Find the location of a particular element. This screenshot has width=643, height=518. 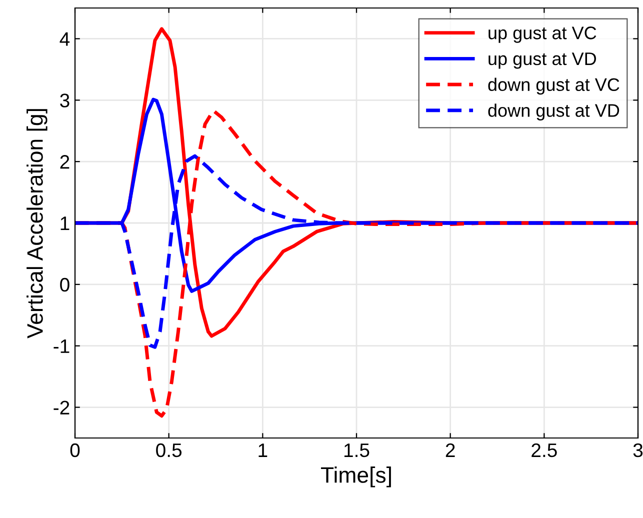

x-tick-label: 2.5 is located at coordinates (544, 450).